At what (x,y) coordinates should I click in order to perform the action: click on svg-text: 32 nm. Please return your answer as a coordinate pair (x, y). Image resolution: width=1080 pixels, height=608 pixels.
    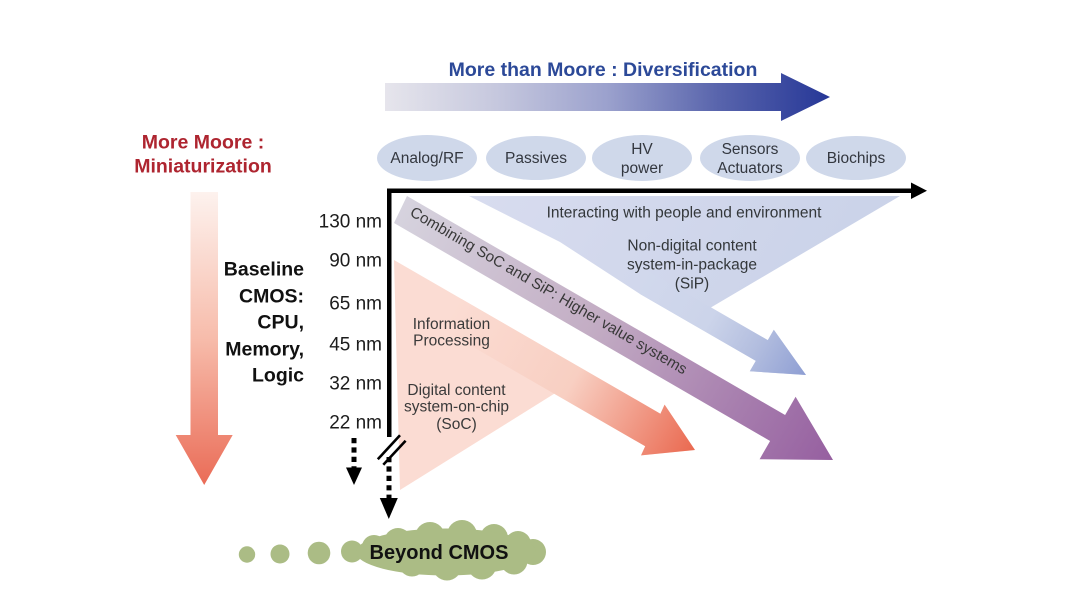
    Looking at the image, I should click on (355, 384).